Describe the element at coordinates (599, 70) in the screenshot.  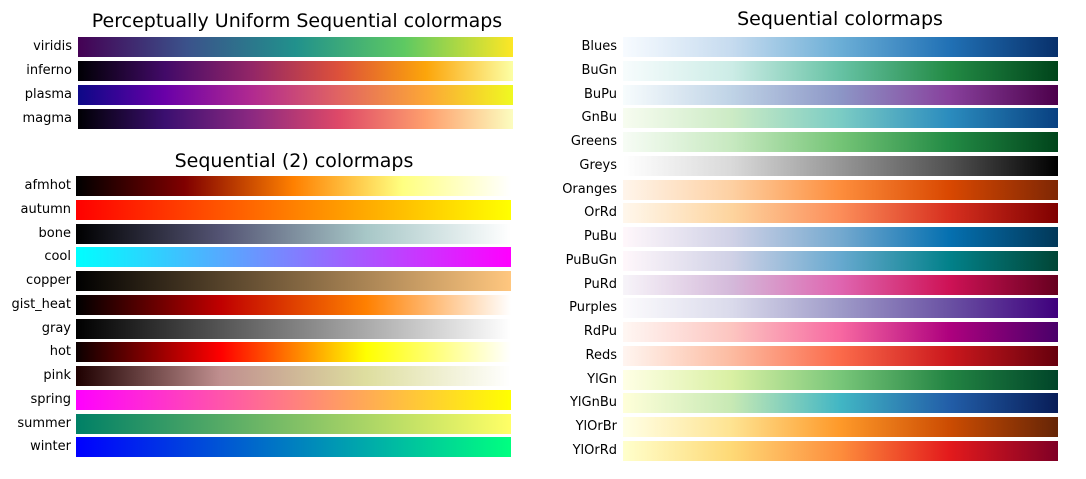
I see `colormap-label: BuGn` at that location.